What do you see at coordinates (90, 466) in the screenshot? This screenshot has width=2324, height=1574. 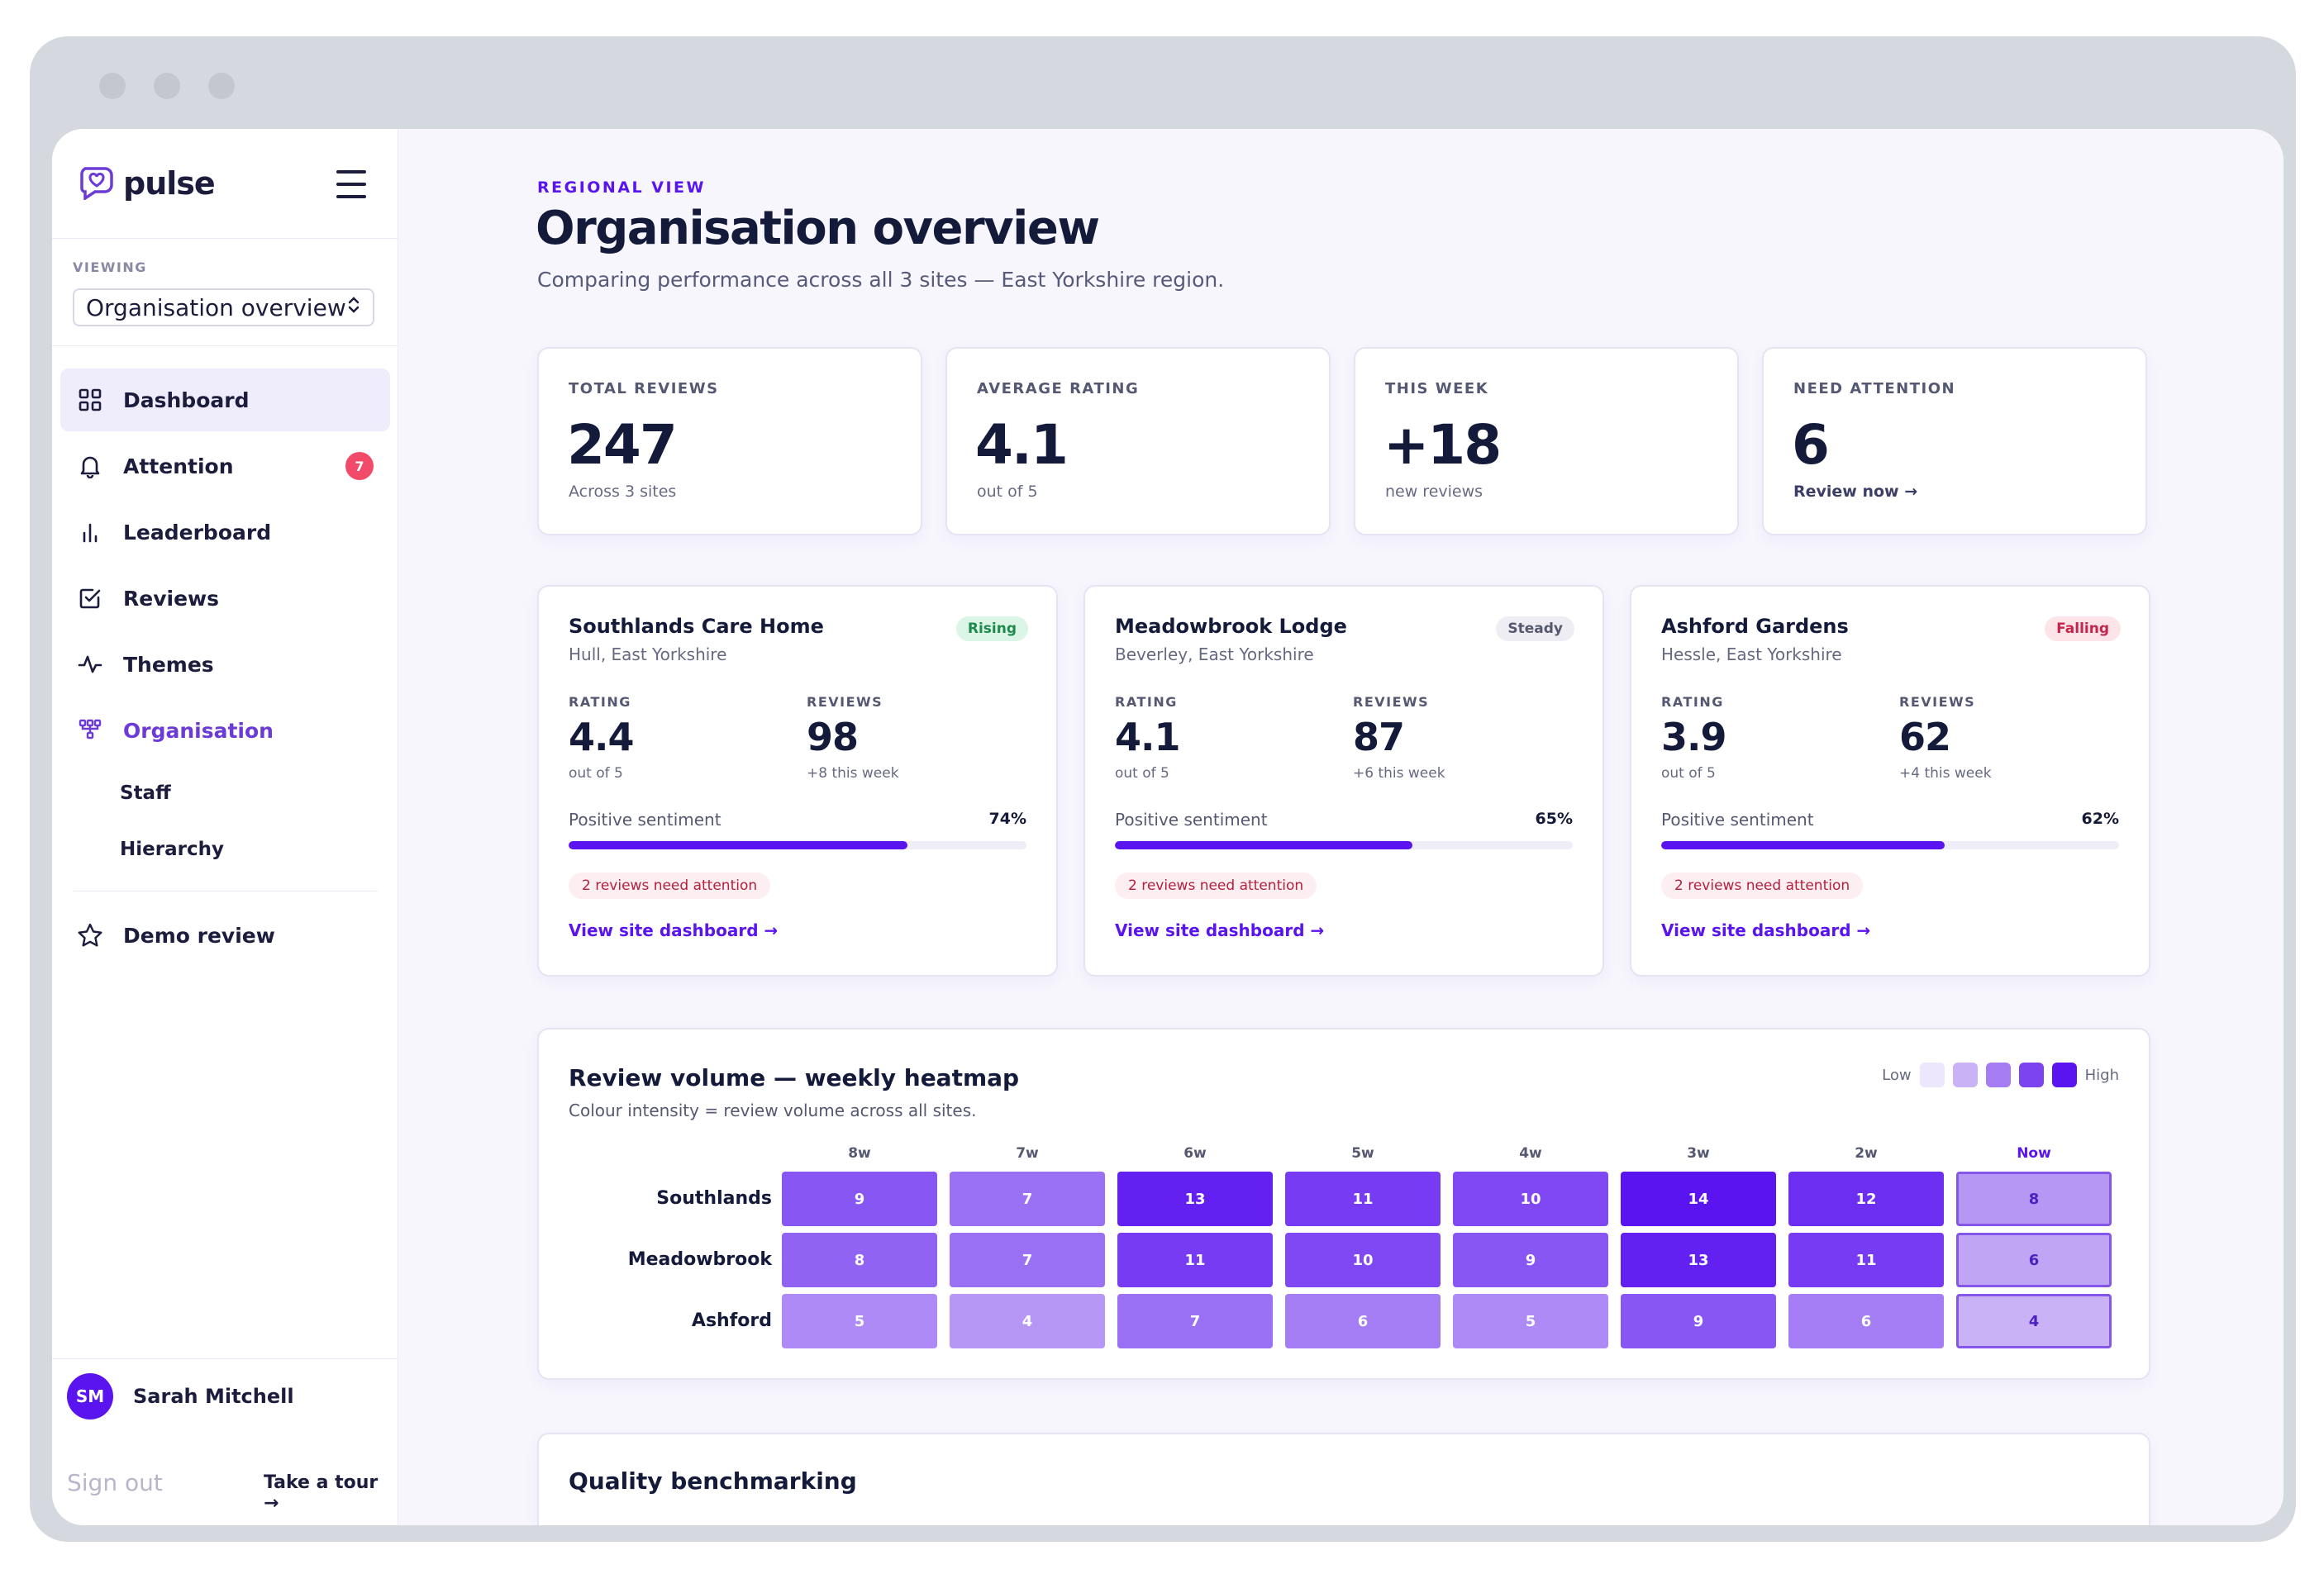 I see `bell-icon` at bounding box center [90, 466].